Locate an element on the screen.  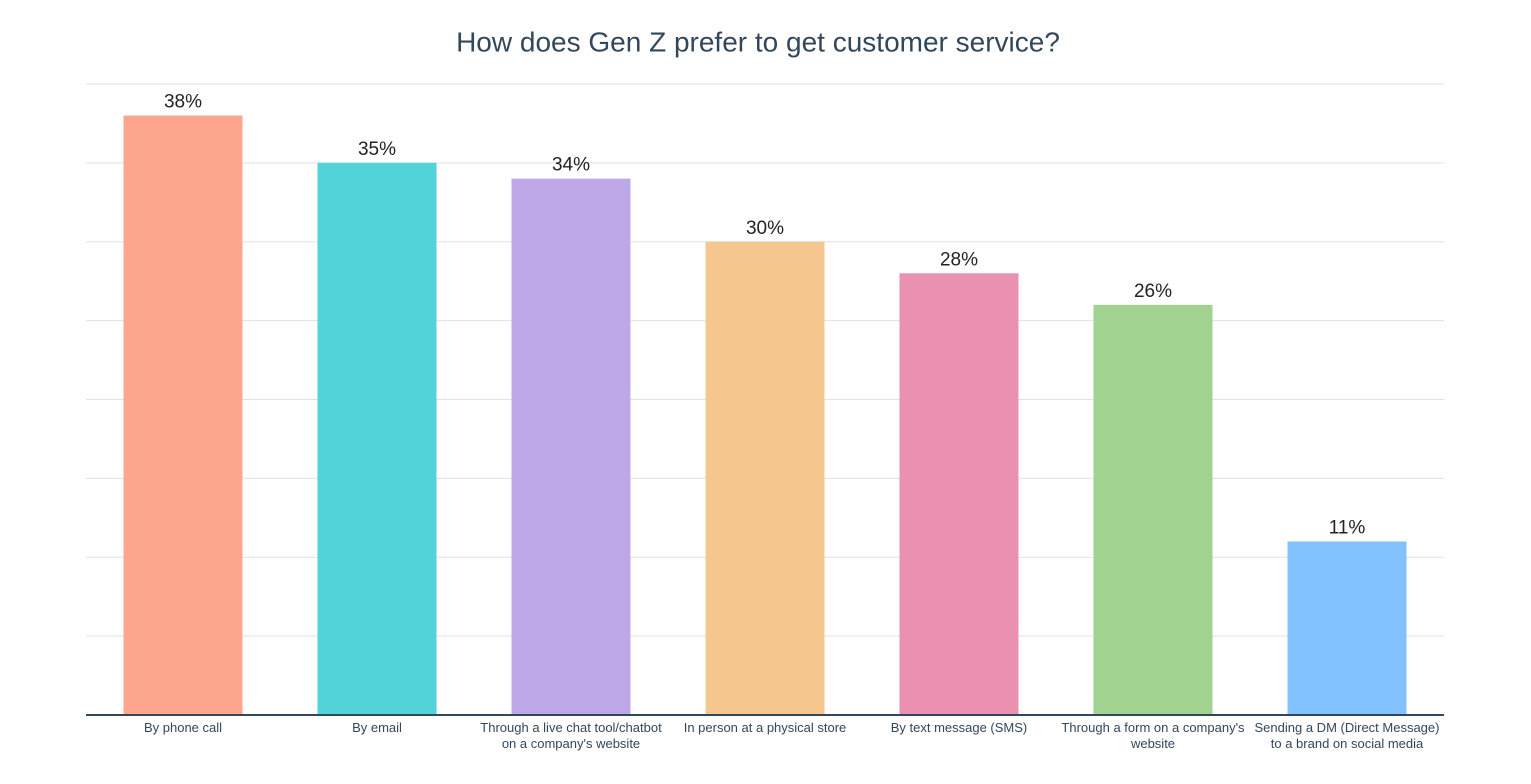
value-label: 34% is located at coordinates (571, 165).